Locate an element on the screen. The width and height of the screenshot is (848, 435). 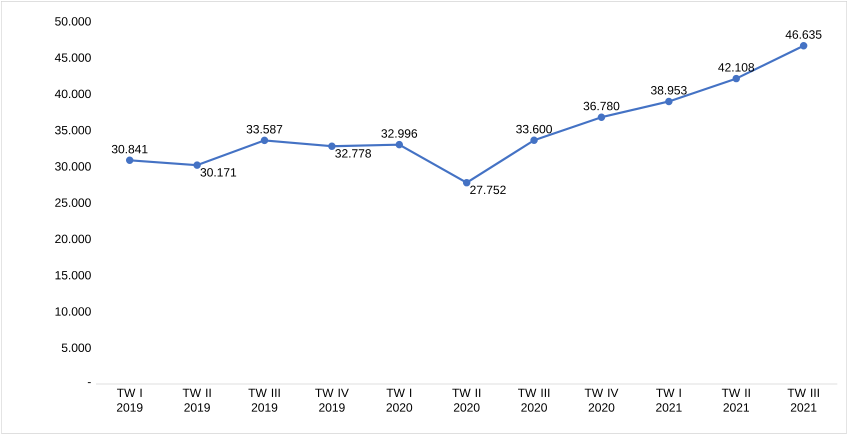
data-label: 32.778 is located at coordinates (353, 153).